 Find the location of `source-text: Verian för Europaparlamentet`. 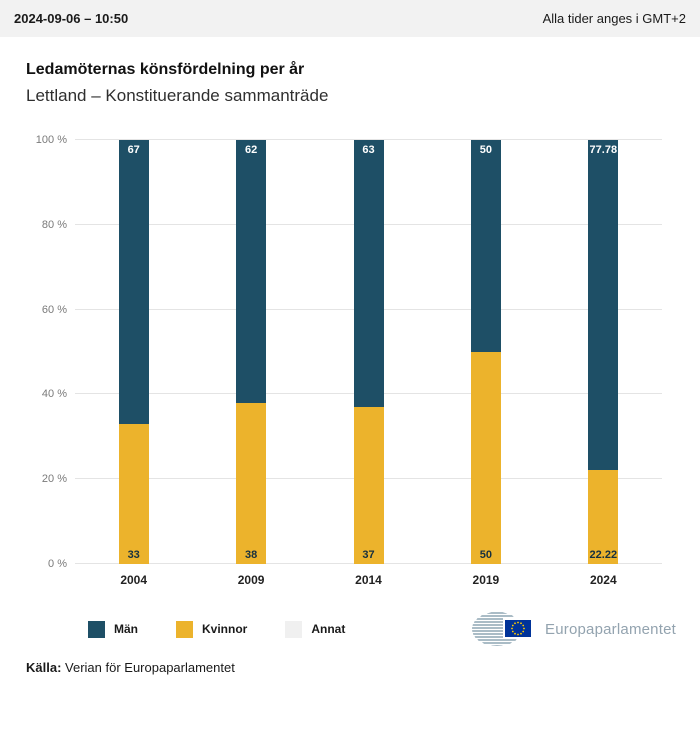

source-text: Verian för Europaparlamentet is located at coordinates (148, 667).